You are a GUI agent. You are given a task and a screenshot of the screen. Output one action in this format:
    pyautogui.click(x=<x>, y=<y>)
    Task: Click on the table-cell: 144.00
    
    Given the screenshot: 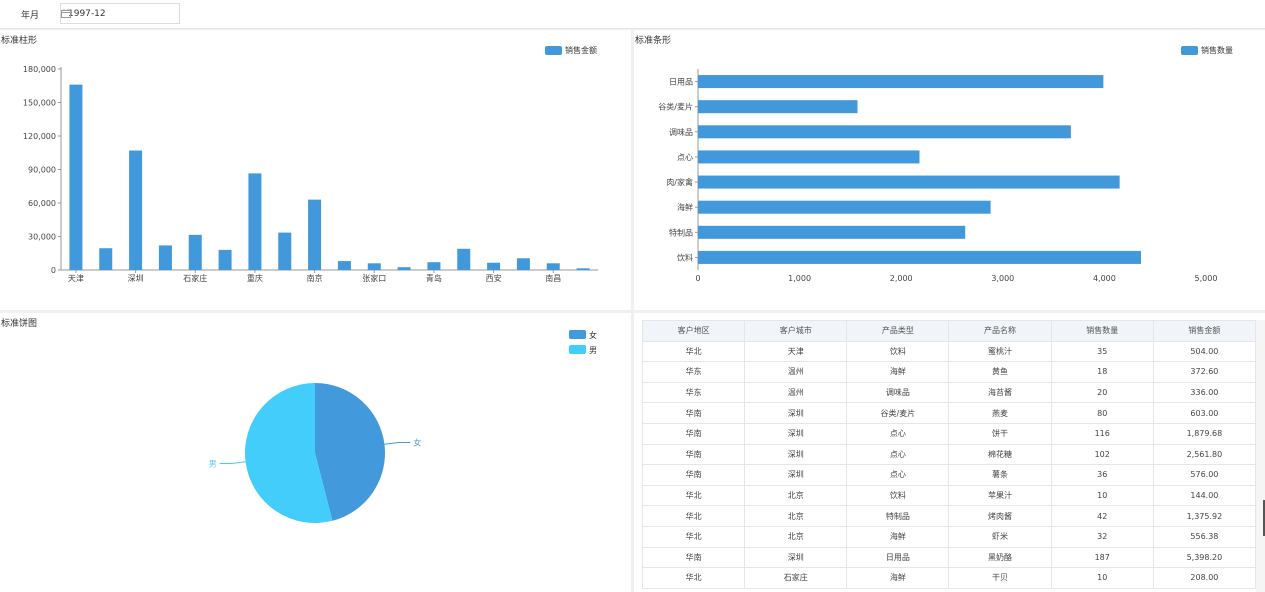 What is the action you would take?
    pyautogui.click(x=1204, y=495)
    